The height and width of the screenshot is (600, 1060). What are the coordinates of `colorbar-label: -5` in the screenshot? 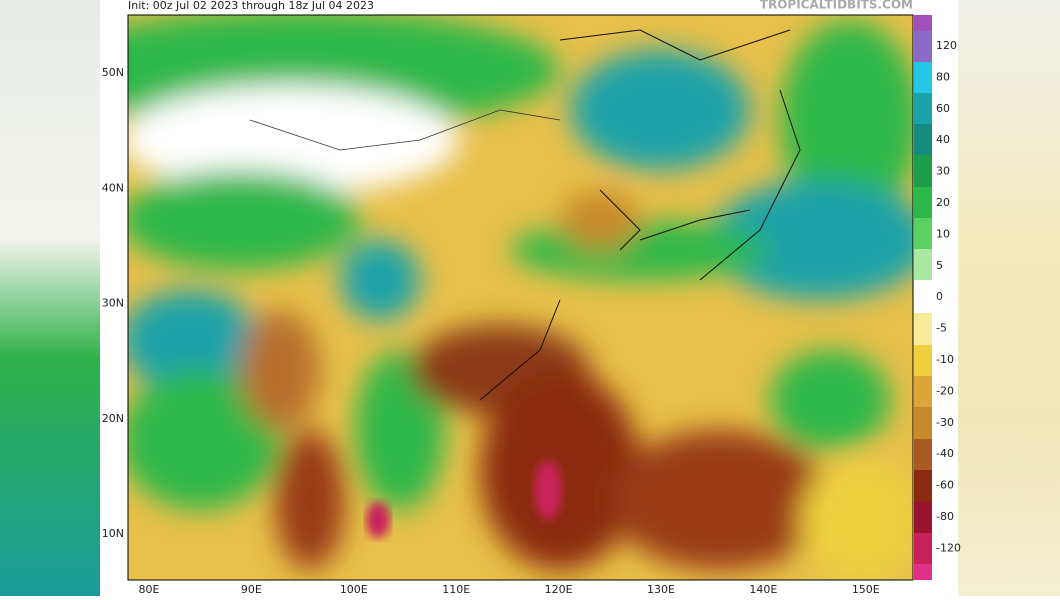 It's located at (941, 328).